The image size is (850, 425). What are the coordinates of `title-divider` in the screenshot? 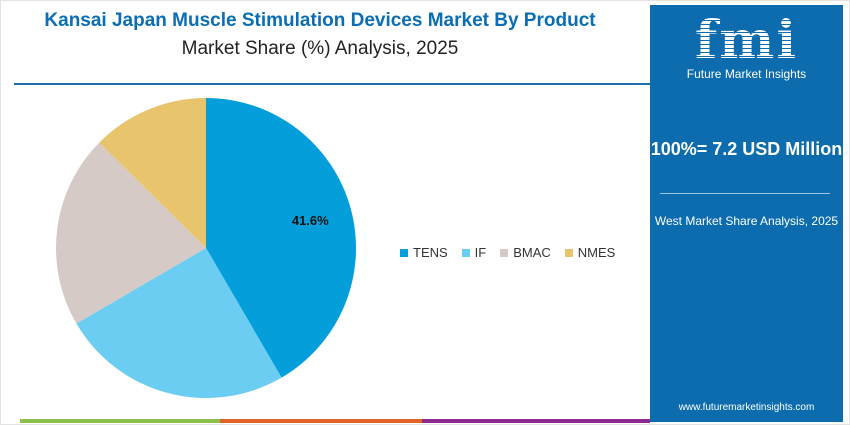 It's located at (332, 84).